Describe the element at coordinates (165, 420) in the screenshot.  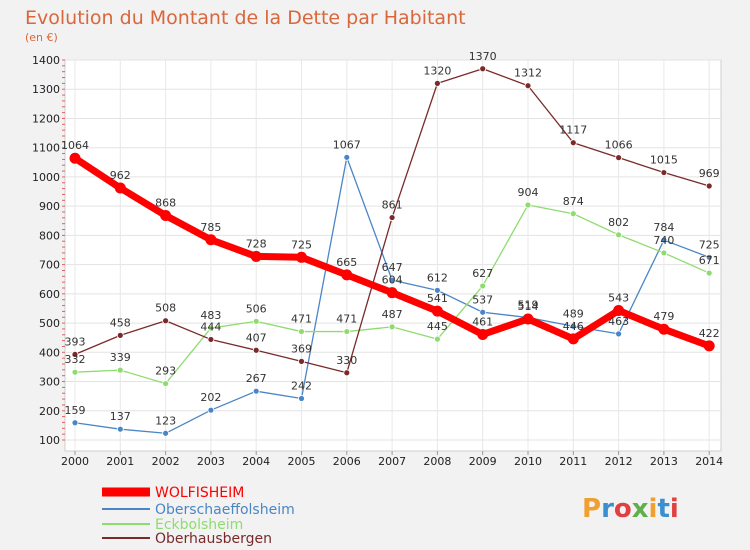
I see `data-label: 123` at that location.